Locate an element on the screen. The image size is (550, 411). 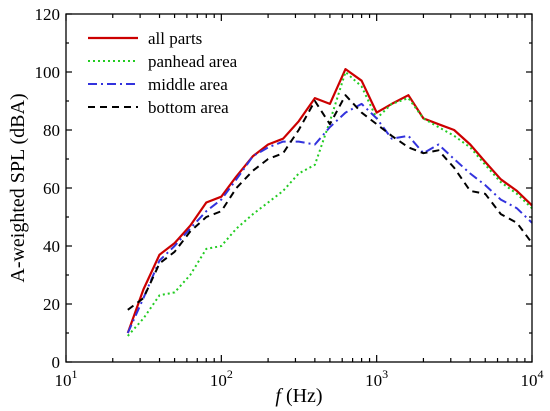
x-tick-label: 10⁴ is located at coordinates (532, 378).